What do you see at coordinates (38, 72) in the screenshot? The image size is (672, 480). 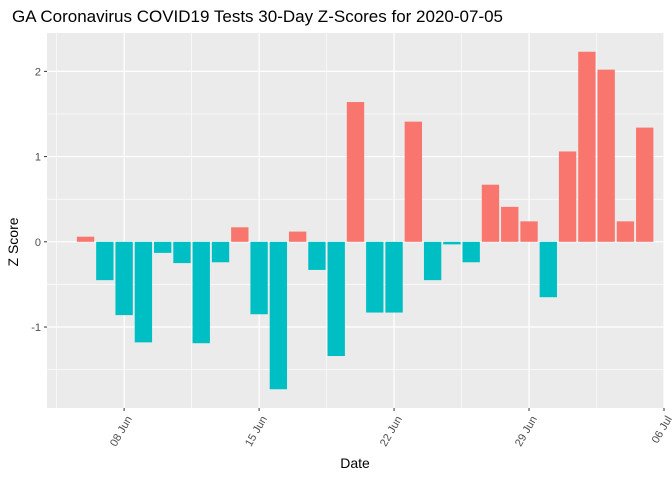 I see `y-tick-label: 2` at bounding box center [38, 72].